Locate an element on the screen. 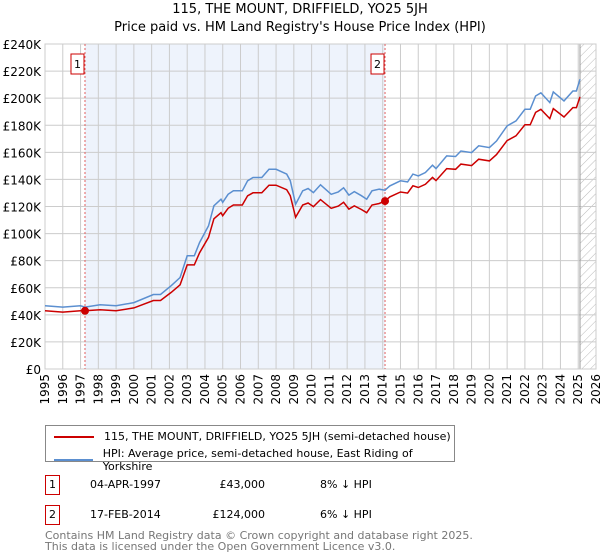 The image size is (600, 560). transaction-row: 1 04-APR-1997 £43,000 8% ↓ HPI is located at coordinates (255, 485).